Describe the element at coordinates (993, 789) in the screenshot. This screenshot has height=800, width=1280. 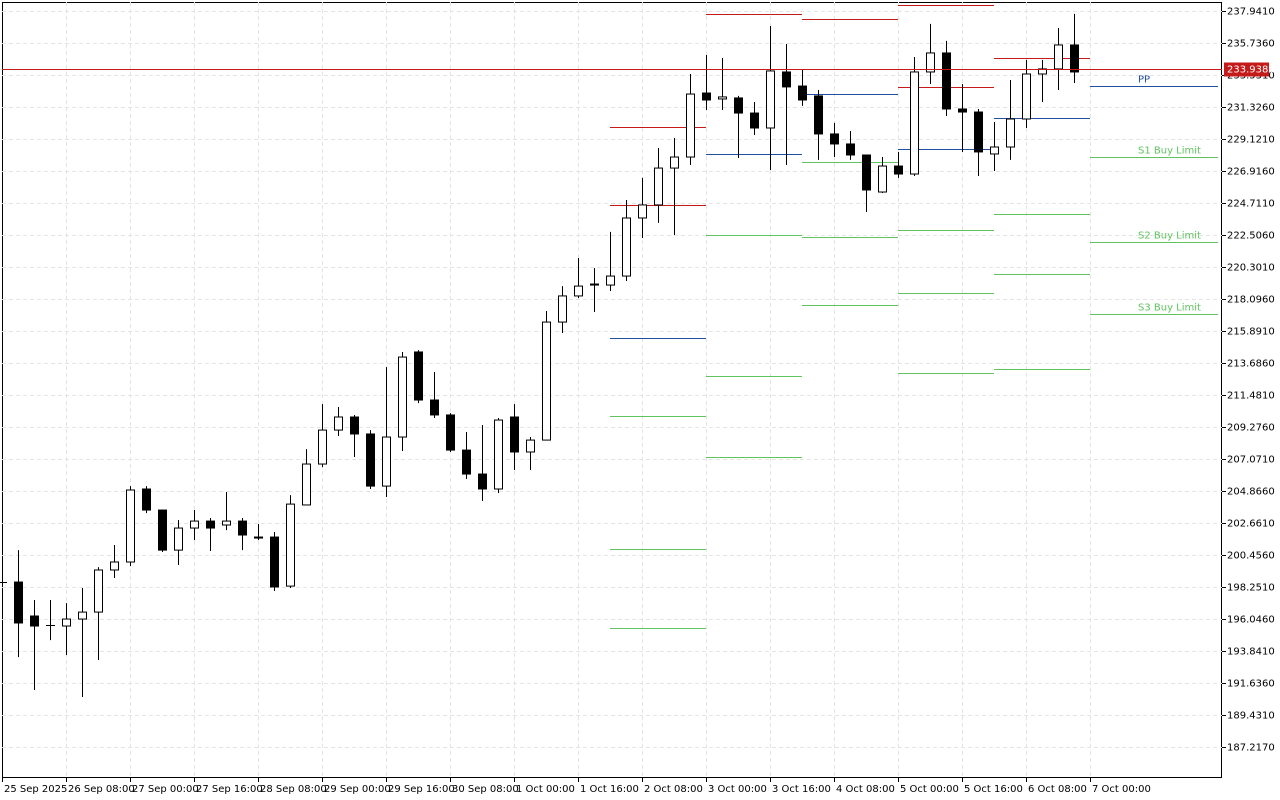
I see `x-tick-label: 5 Oct 16:00` at that location.